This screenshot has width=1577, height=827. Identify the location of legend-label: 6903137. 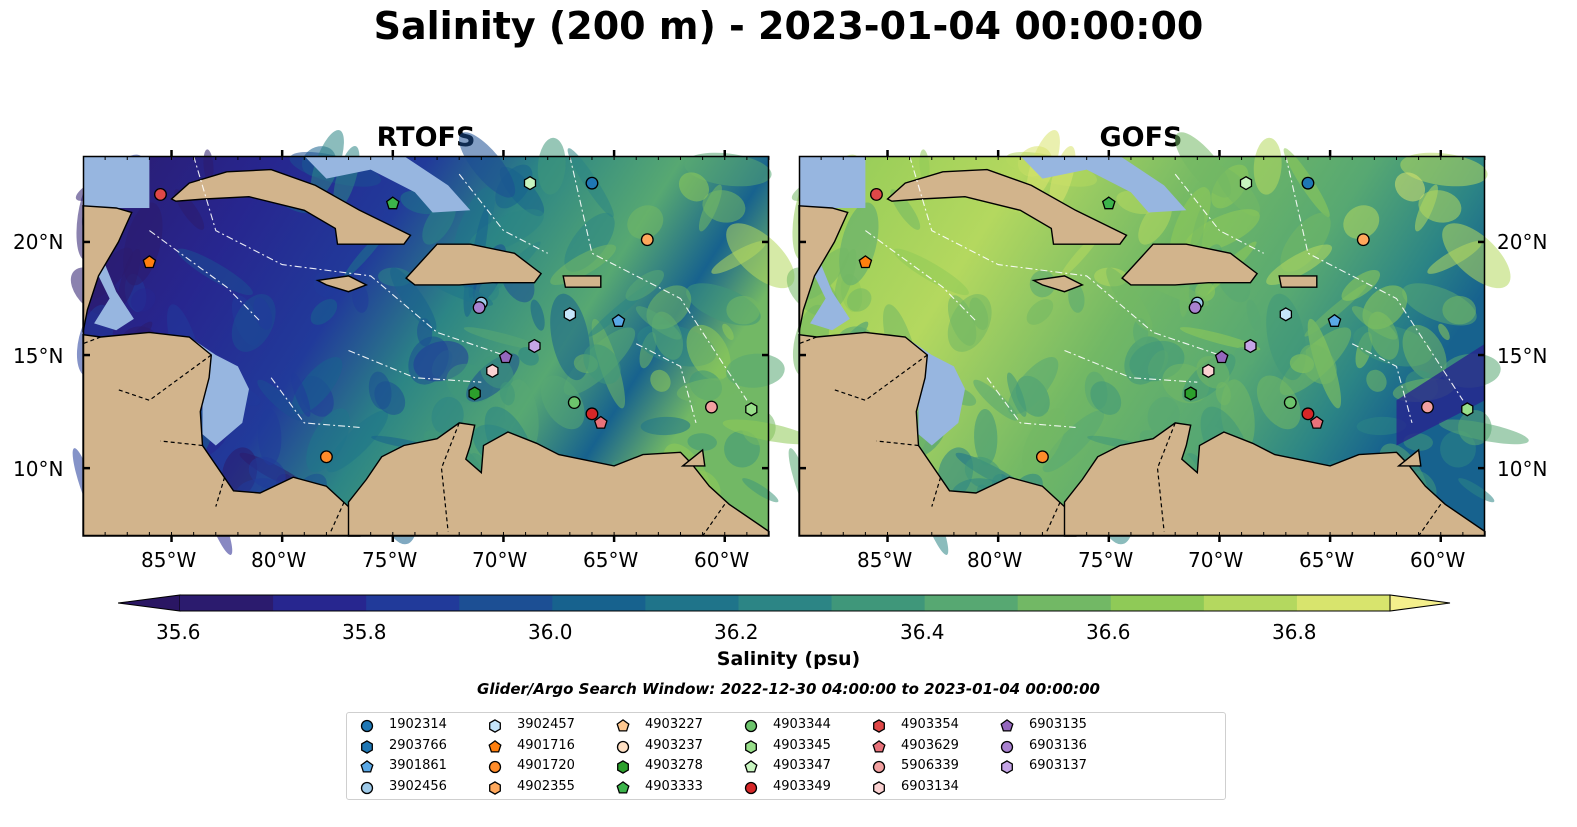
(1058, 765).